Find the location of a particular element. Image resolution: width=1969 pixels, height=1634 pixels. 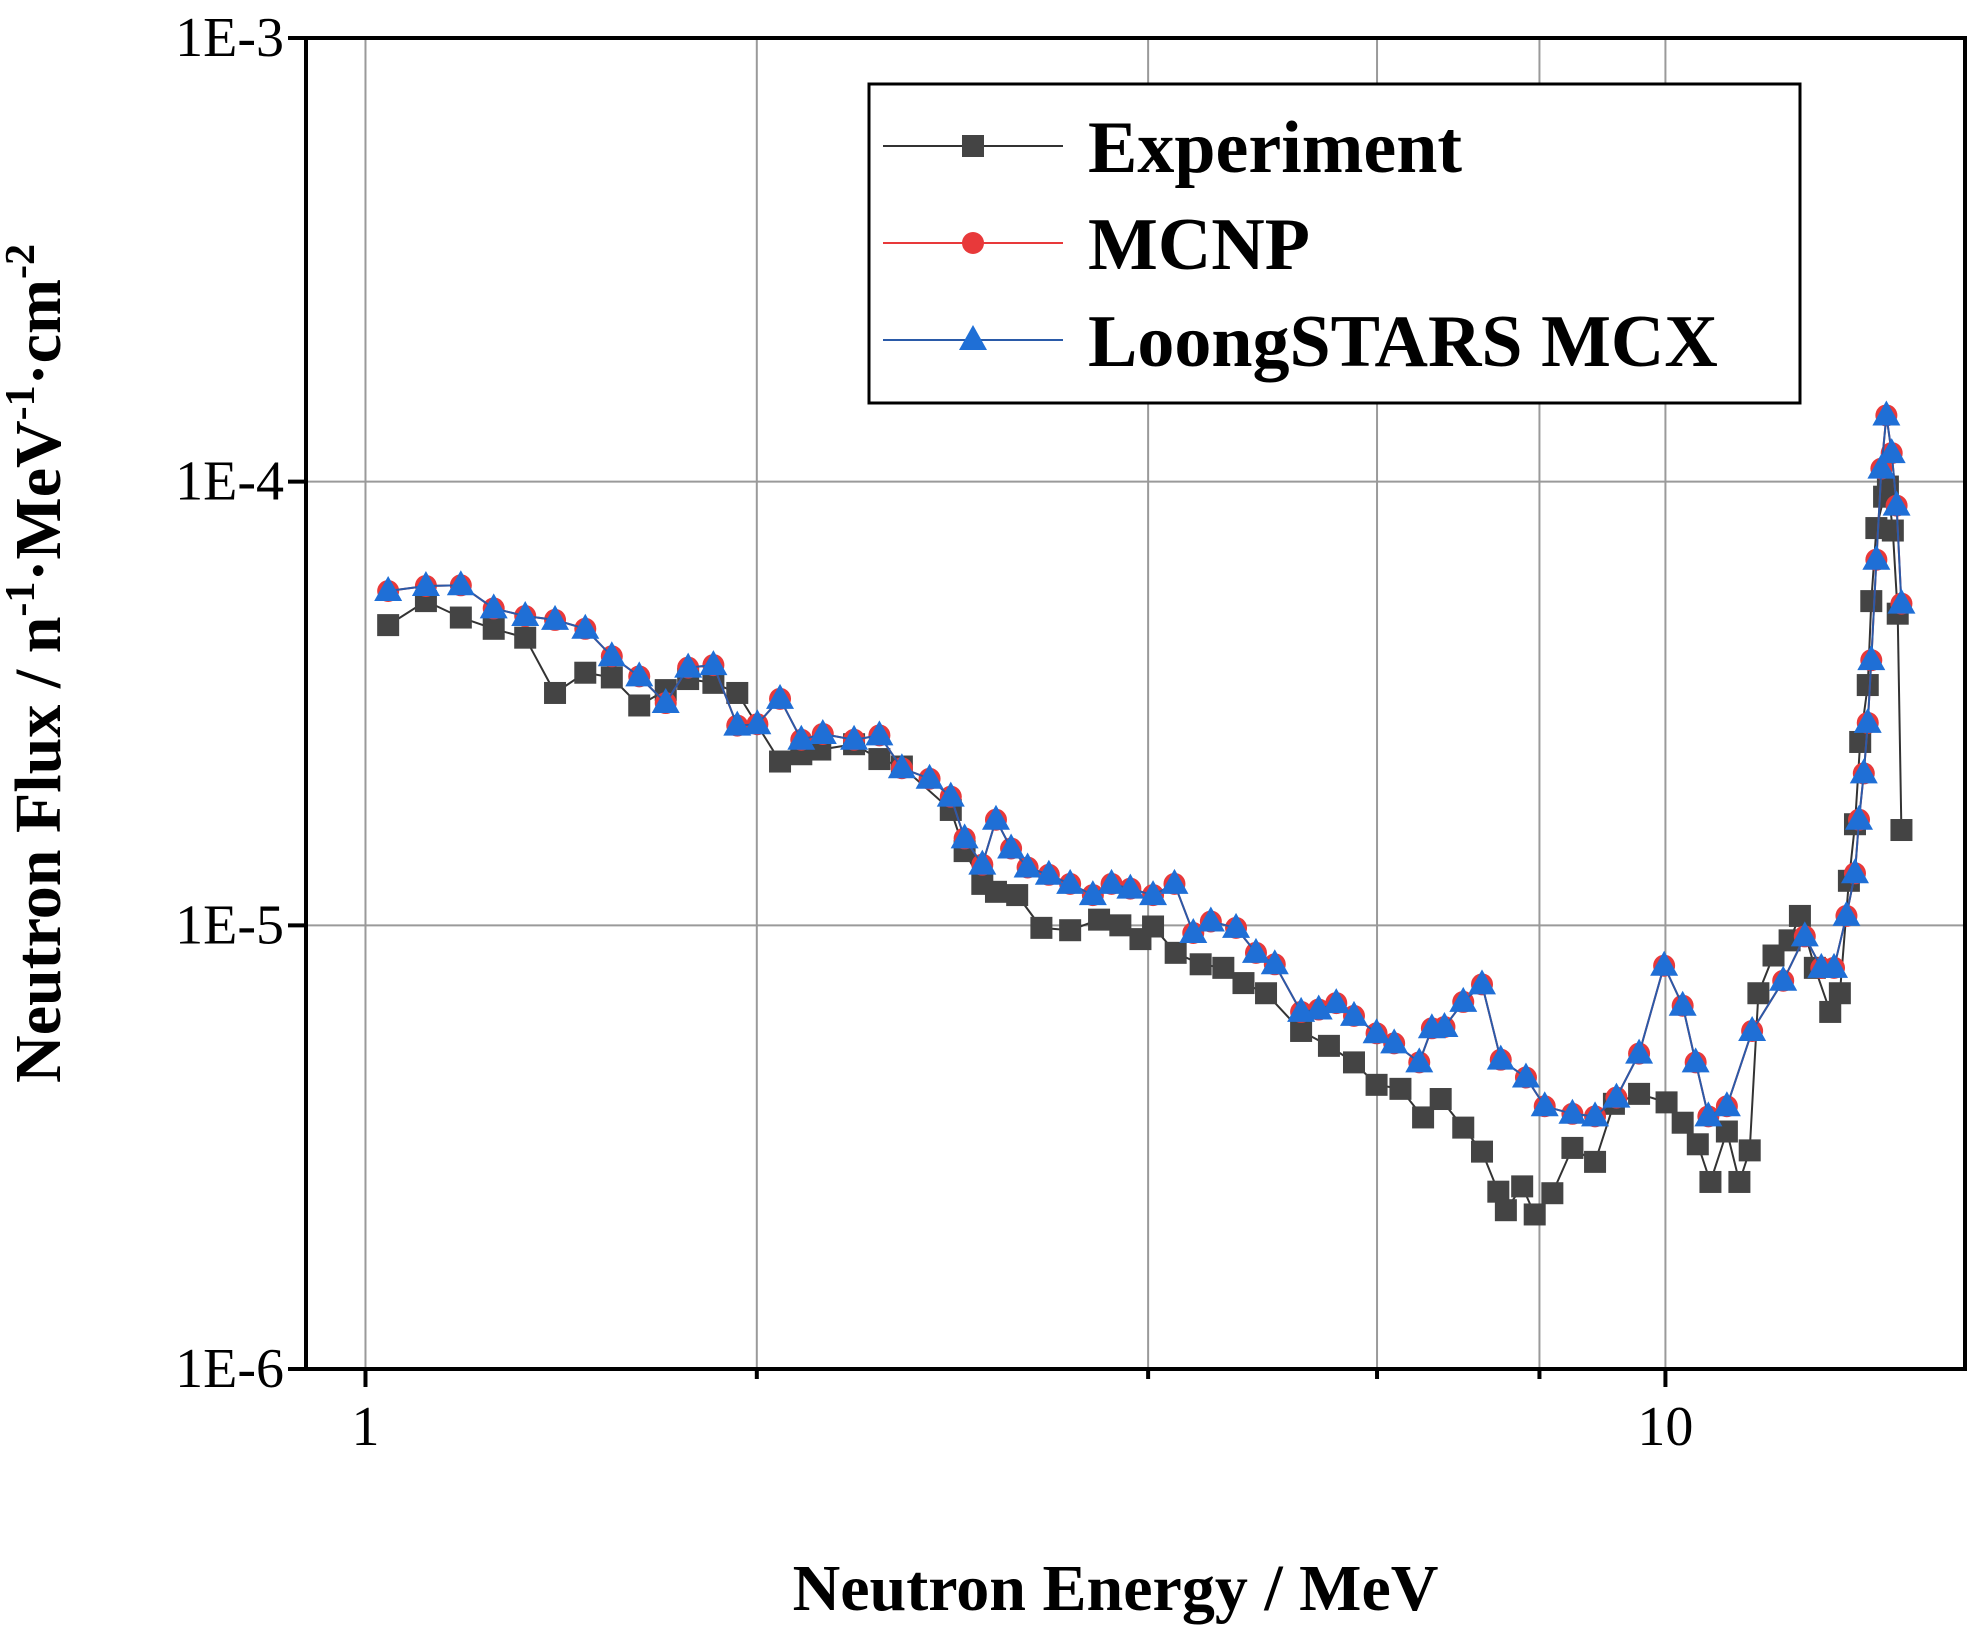

legend-marker-circle-icon is located at coordinates (973, 243).